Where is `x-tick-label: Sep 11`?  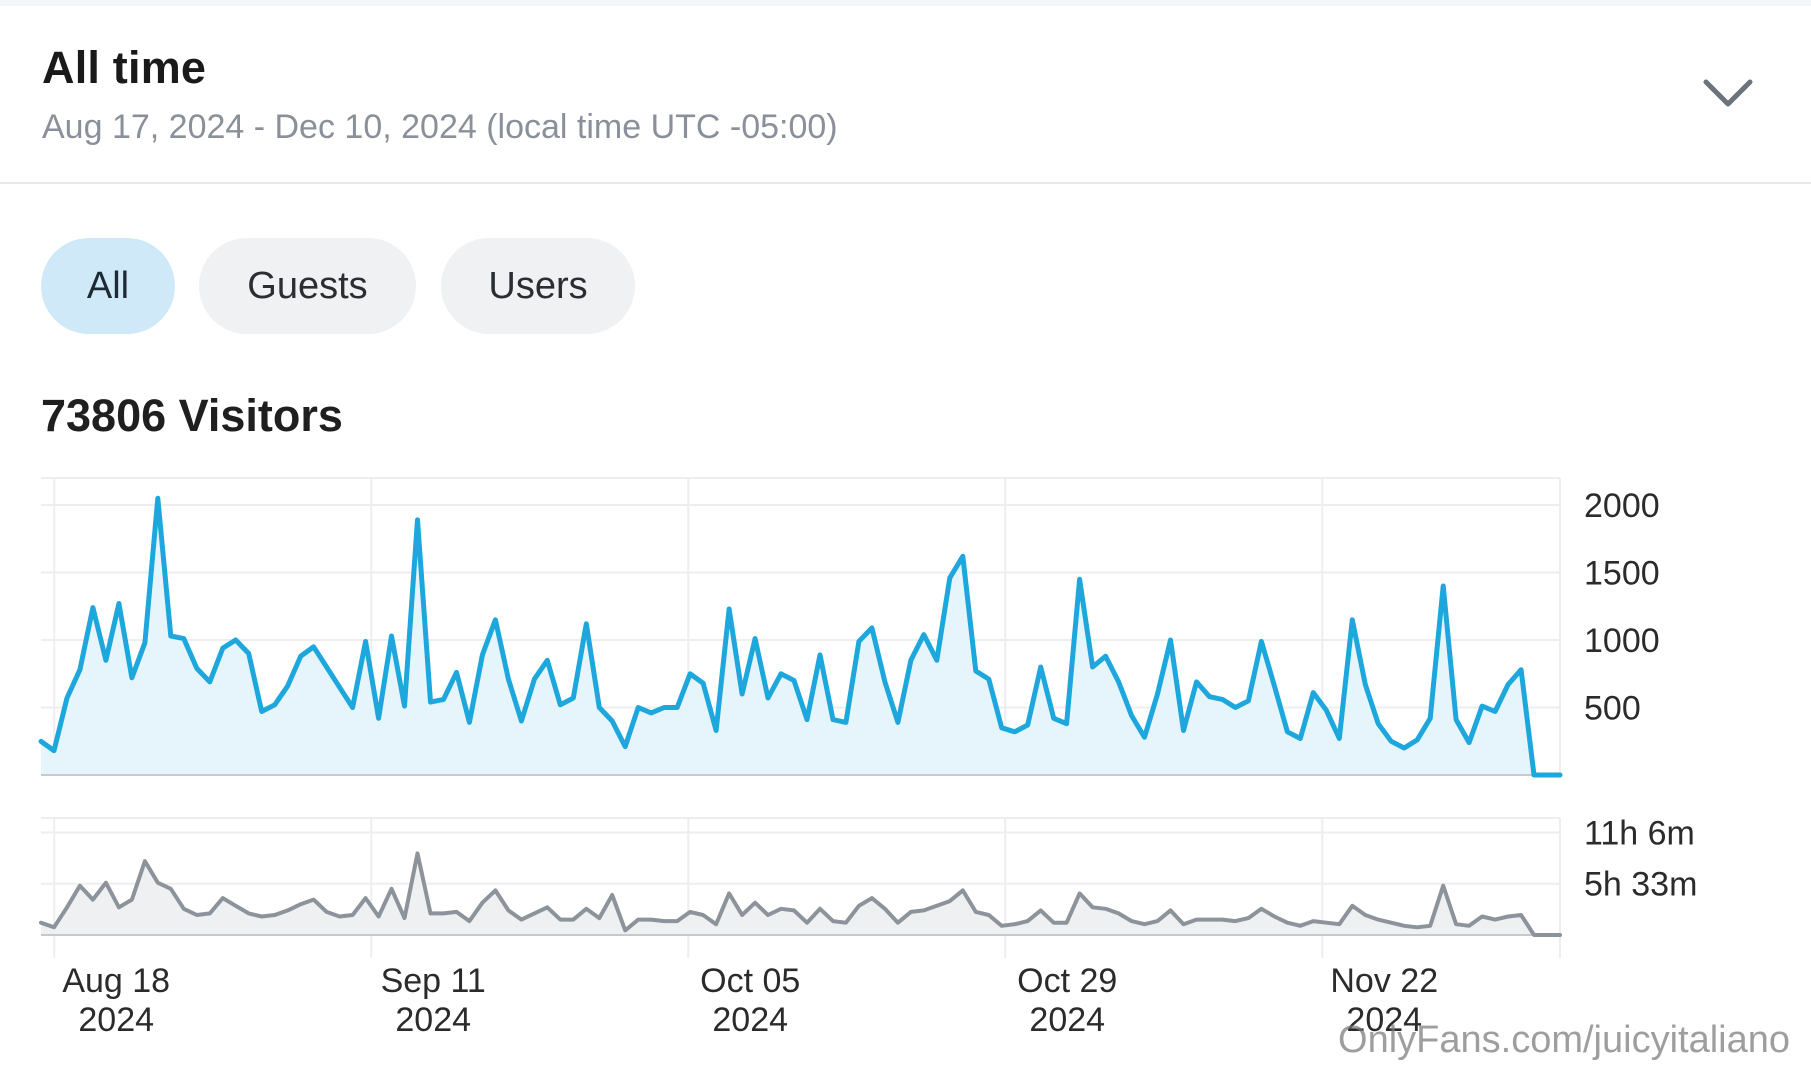 x-tick-label: Sep 11 is located at coordinates (433, 981).